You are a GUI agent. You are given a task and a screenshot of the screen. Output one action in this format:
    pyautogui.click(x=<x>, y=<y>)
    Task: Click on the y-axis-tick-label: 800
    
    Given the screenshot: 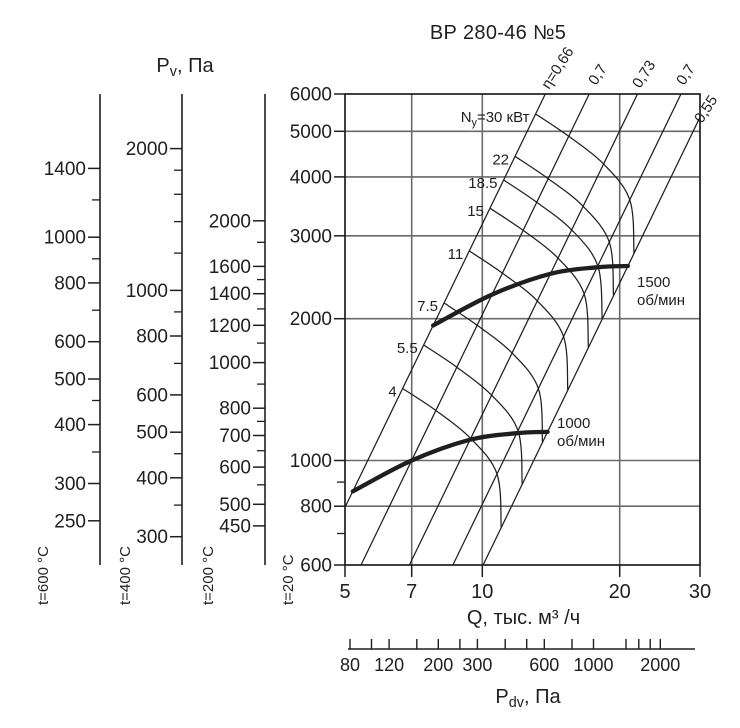 What is the action you would take?
    pyautogui.click(x=316, y=507)
    